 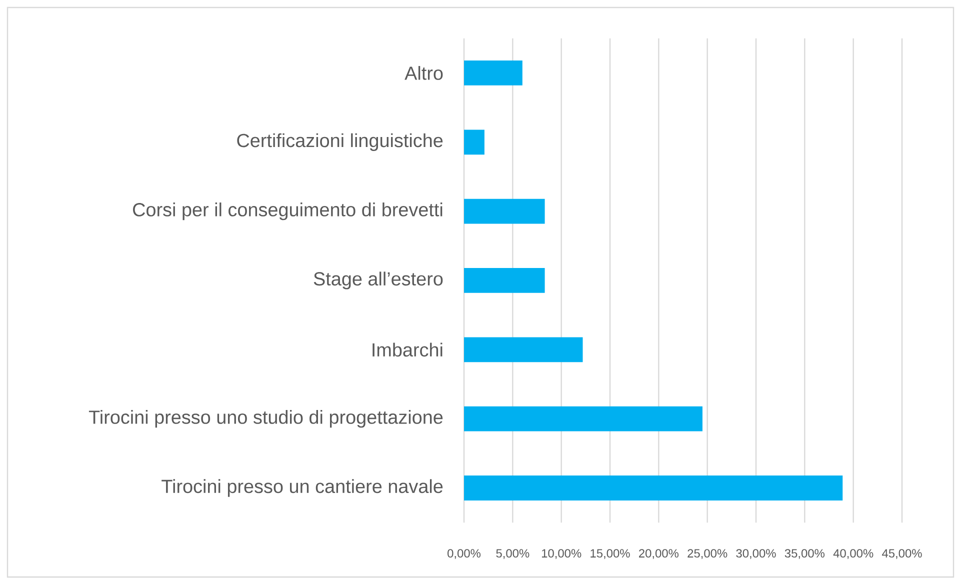 What do you see at coordinates (902, 554) in the screenshot?
I see `x-tick-label: 45,00%` at bounding box center [902, 554].